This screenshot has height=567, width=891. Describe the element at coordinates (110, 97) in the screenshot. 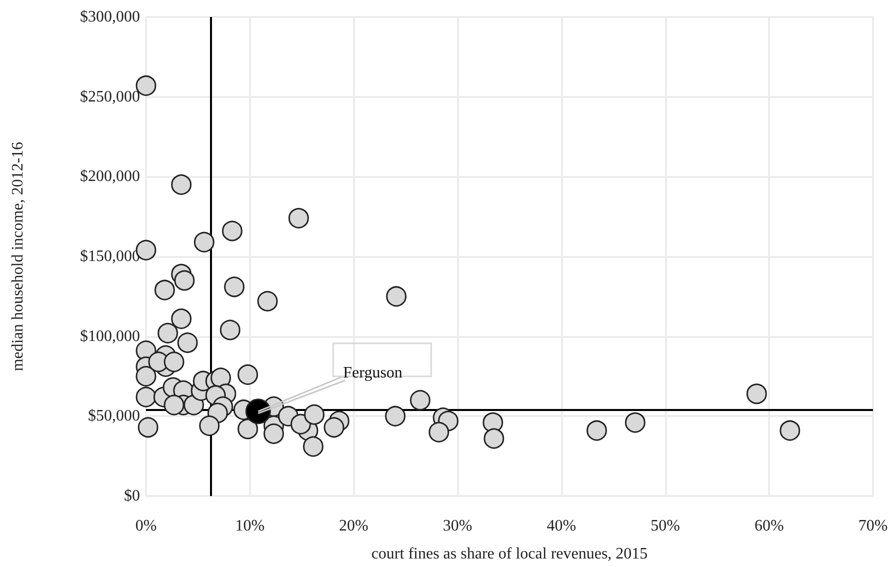

I see `y-tick-label: $250,000` at that location.